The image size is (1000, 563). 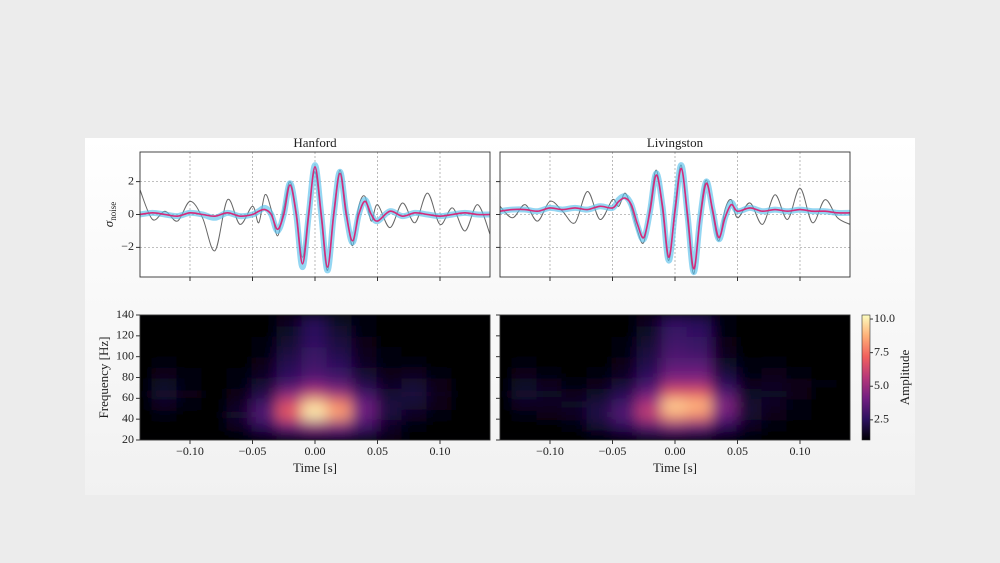 I want to click on panel-title: Livingston, so click(x=675, y=142).